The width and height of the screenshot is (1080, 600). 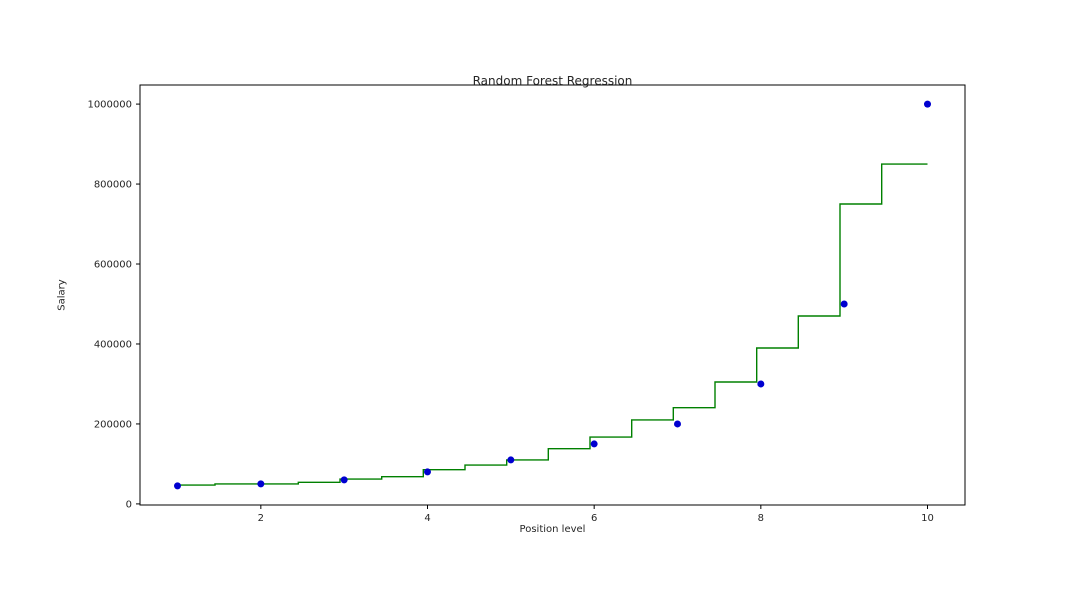 I want to click on x-tick-label: 6, so click(x=594, y=518).